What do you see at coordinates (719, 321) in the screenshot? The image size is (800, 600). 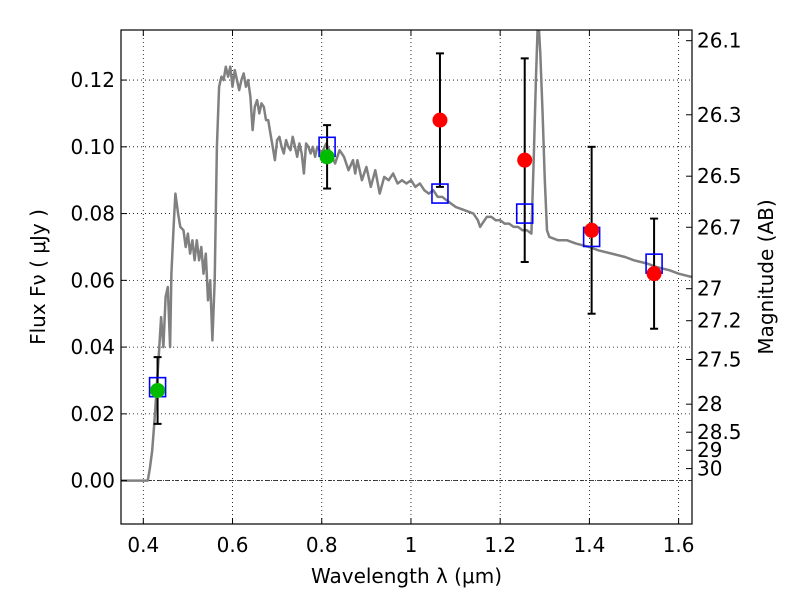 I see `mag-tick-label: 27.2` at bounding box center [719, 321].